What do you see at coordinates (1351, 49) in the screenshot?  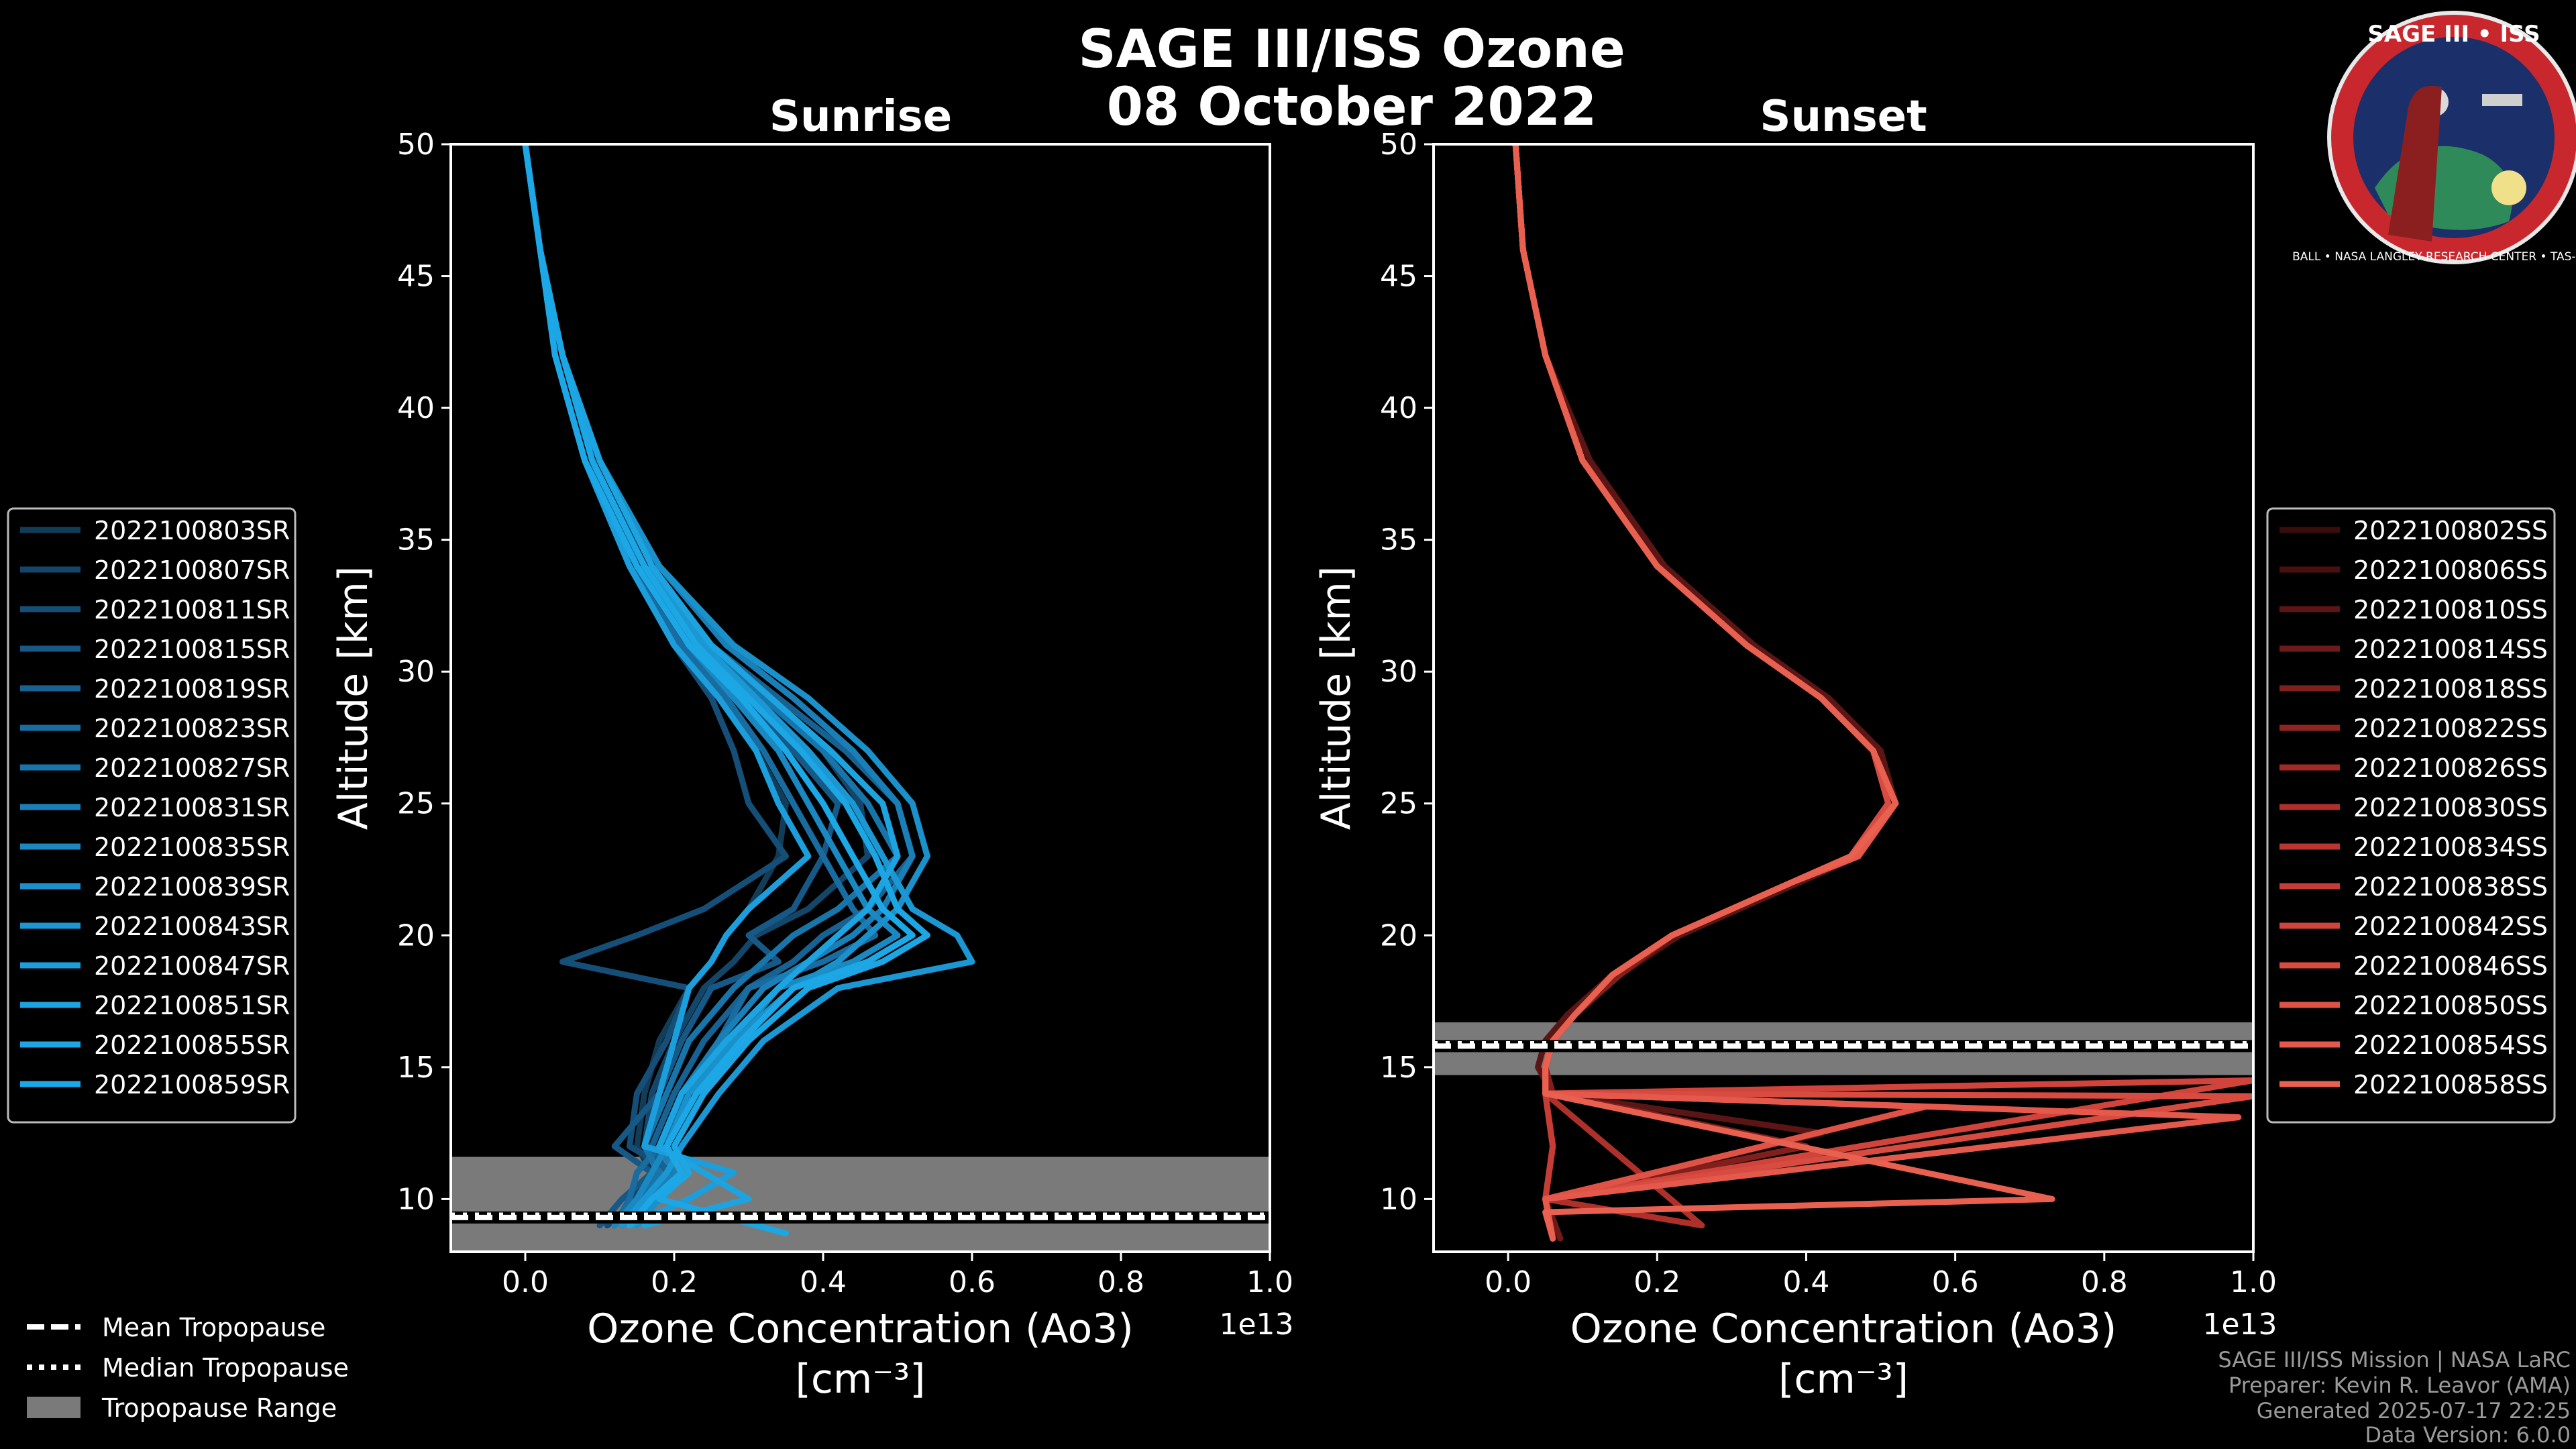 I see `figure-title: SAGE III/ISS Ozone` at bounding box center [1351, 49].